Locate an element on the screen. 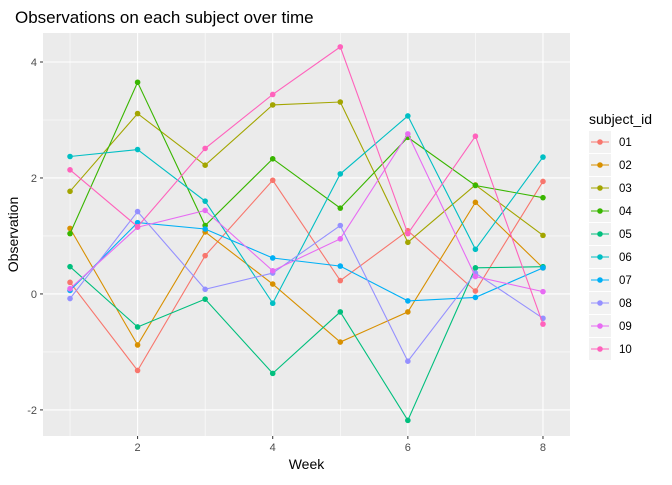 The image size is (672, 485). legend-label: 08 is located at coordinates (625, 304).